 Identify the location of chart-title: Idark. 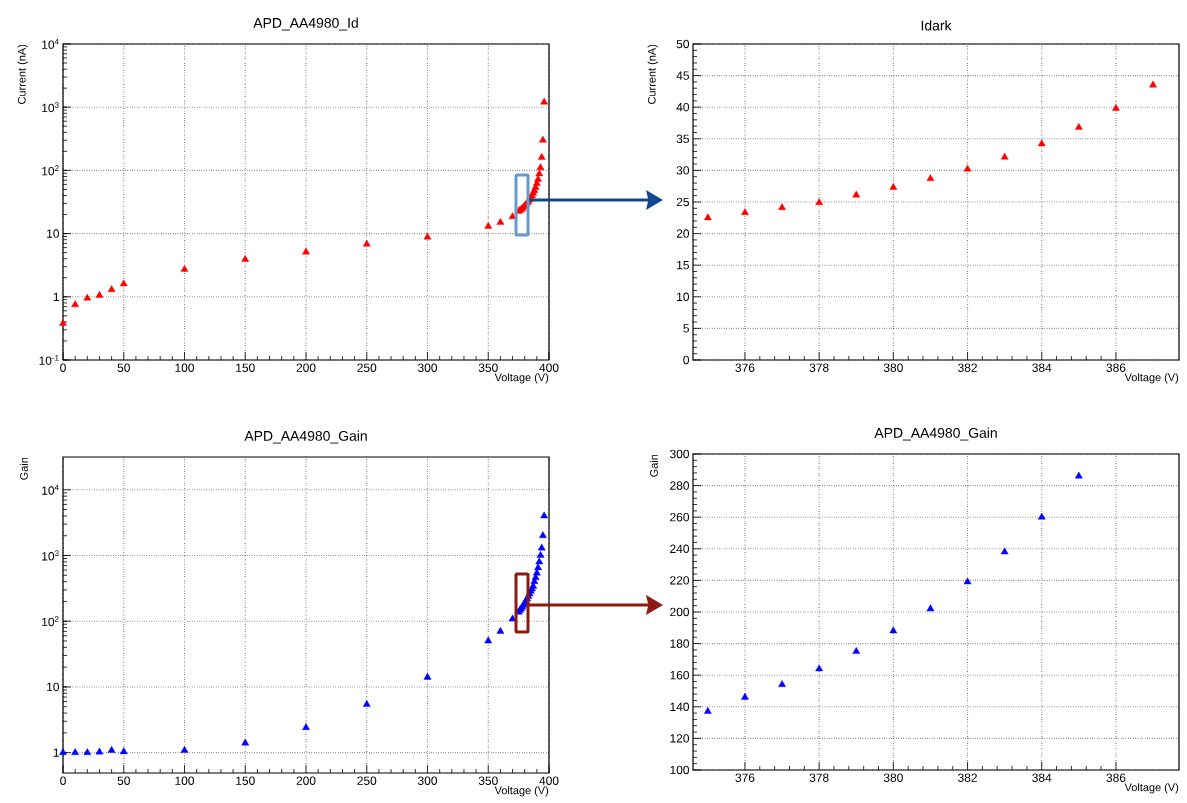
(936, 25).